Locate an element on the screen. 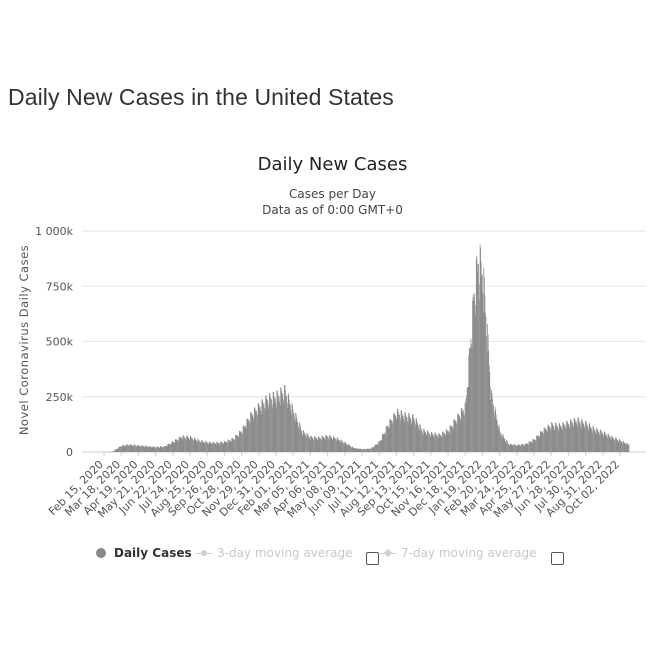  legend-item-daily-cases: Daily Cases is located at coordinates (144, 553).